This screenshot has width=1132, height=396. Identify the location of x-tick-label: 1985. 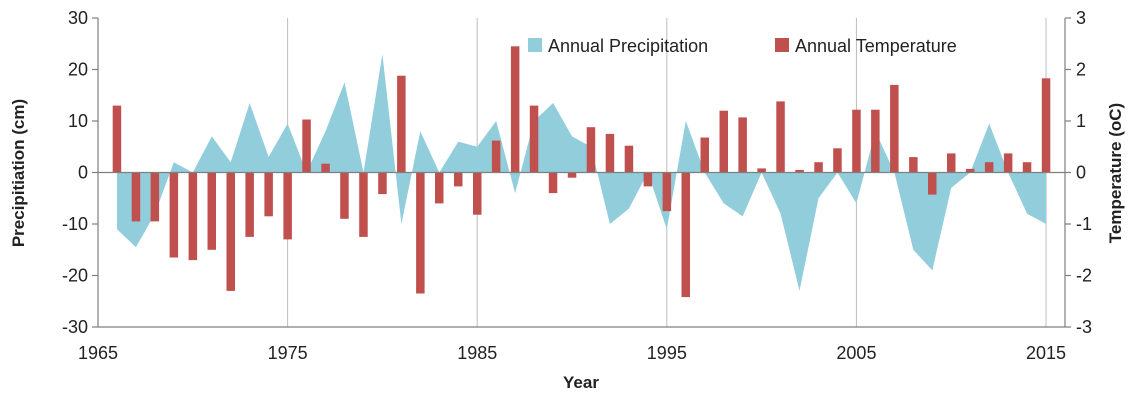
(477, 353).